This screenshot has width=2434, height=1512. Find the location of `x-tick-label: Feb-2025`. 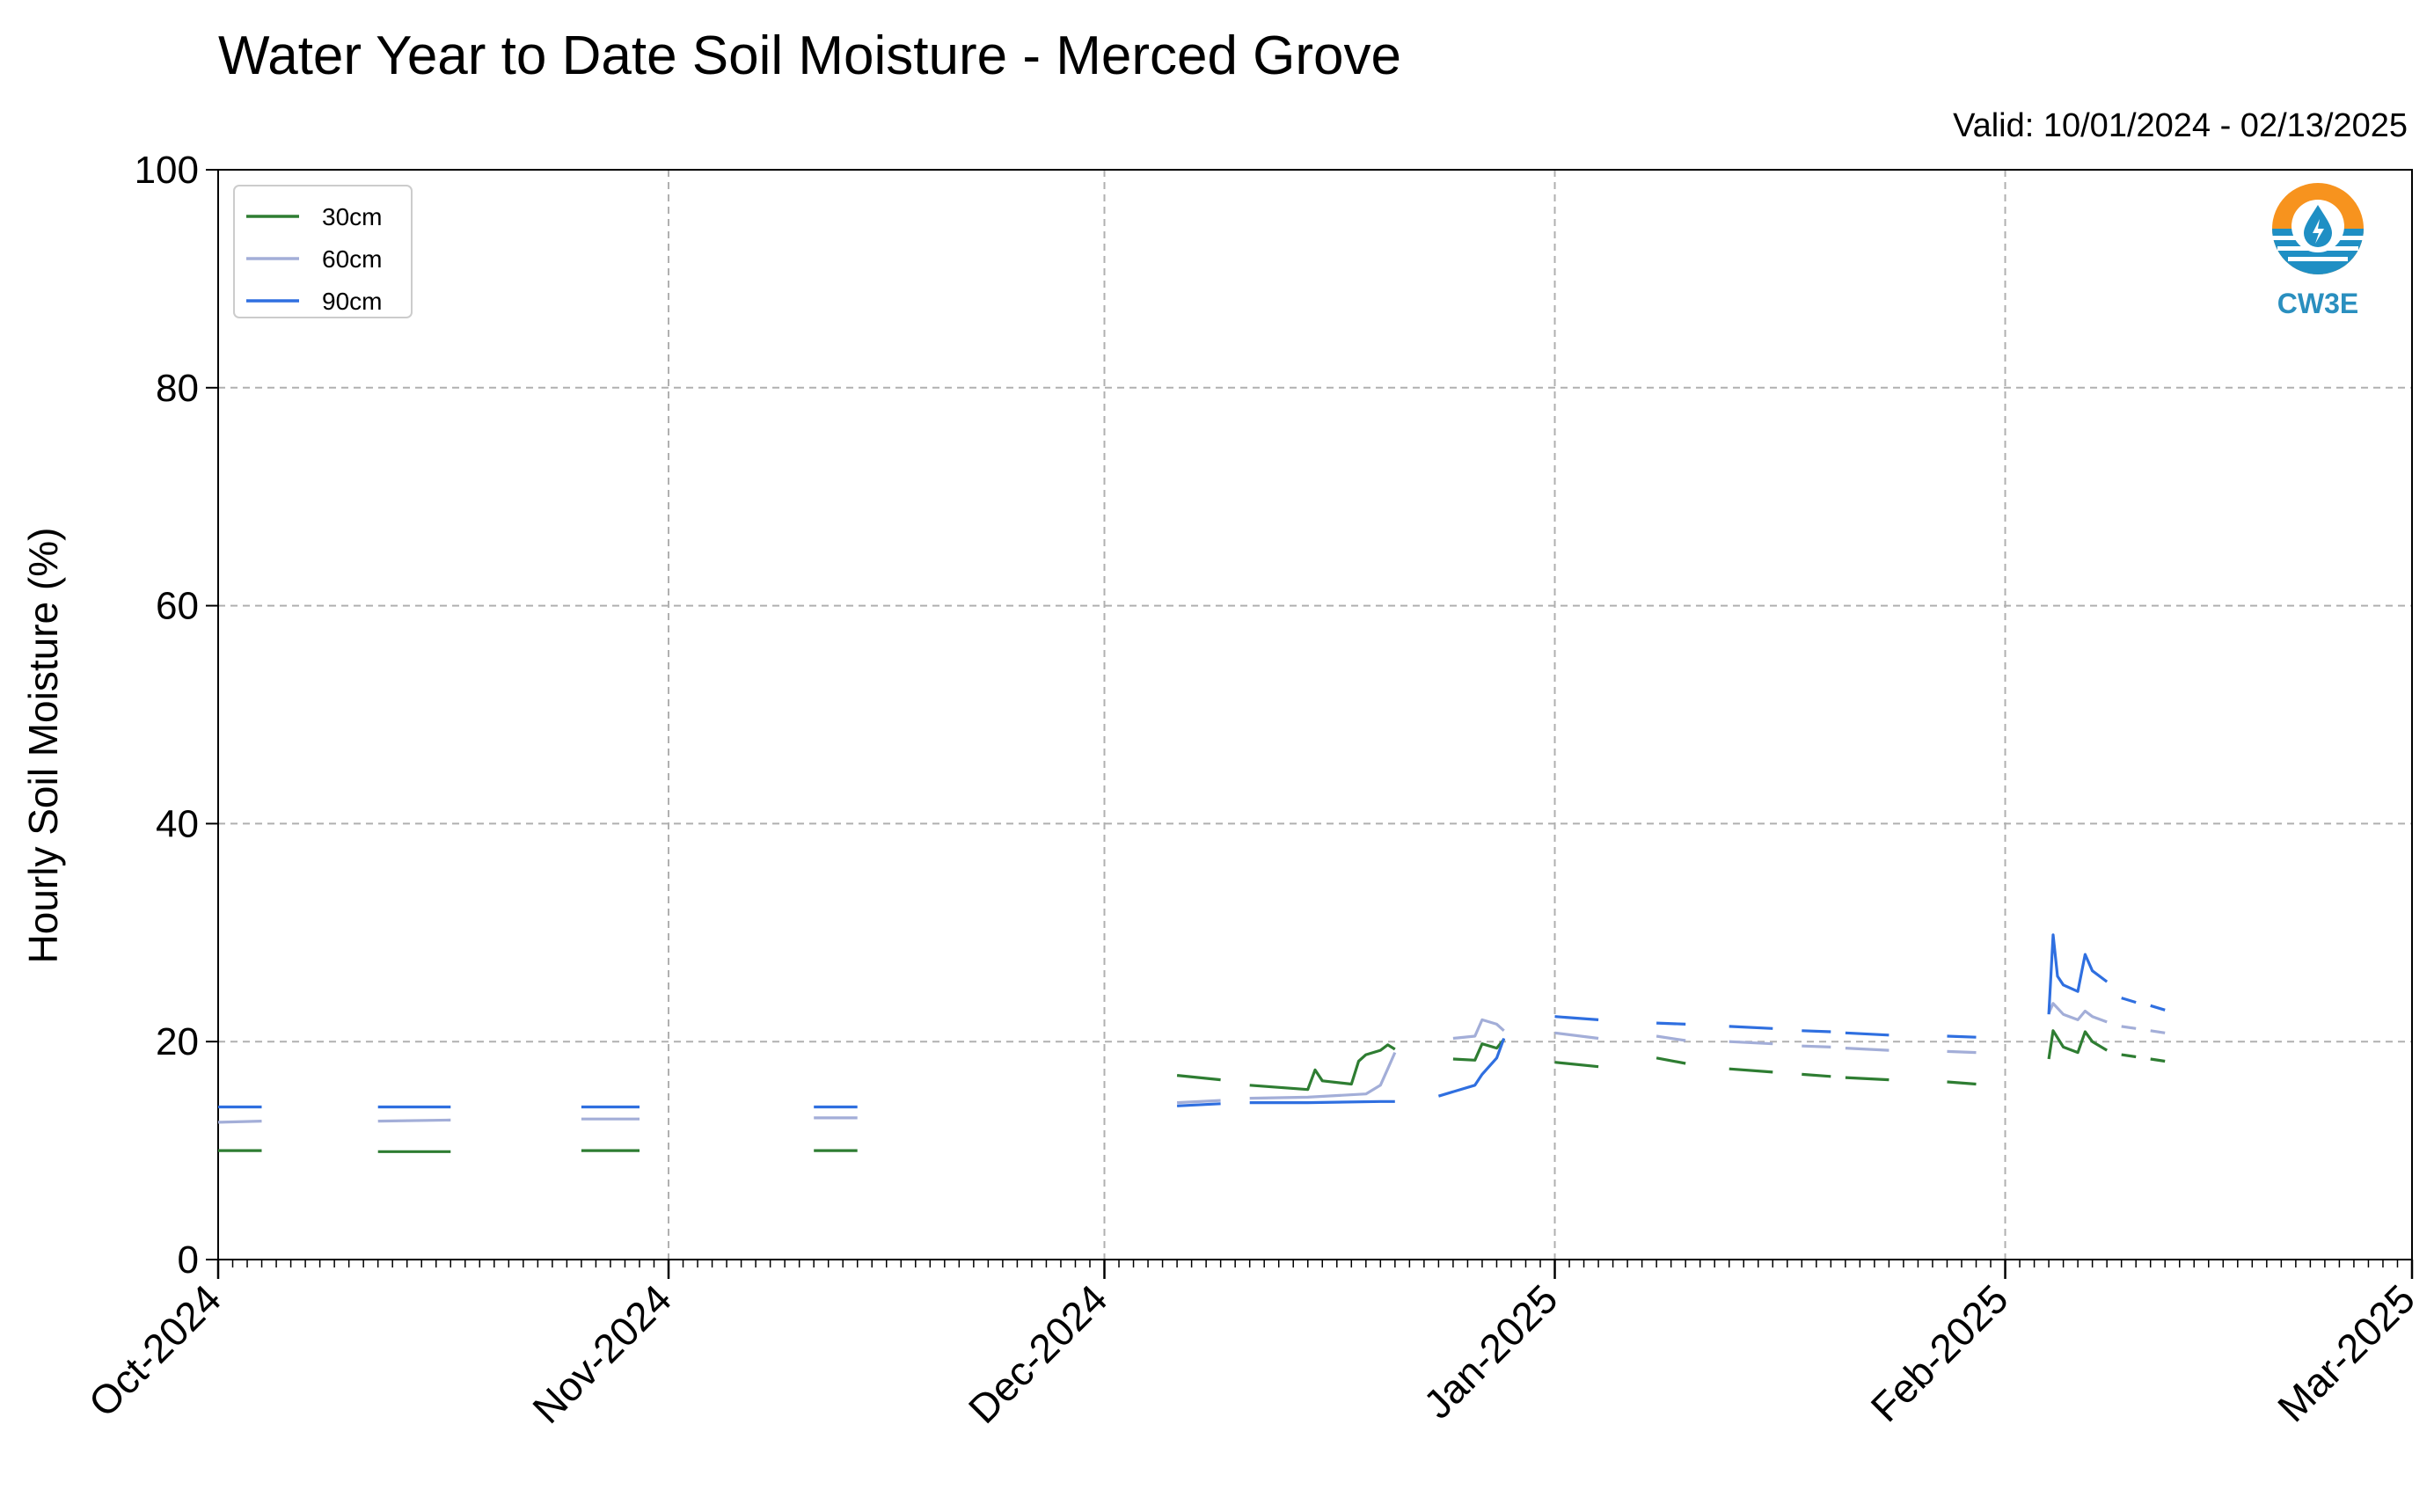

x-tick-label: Feb-2025 is located at coordinates (1940, 1352).